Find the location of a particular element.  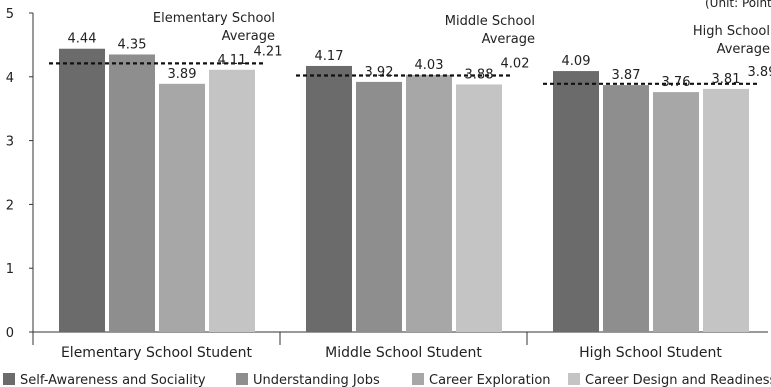

bar-value-label: 3.88 is located at coordinates (479, 74).